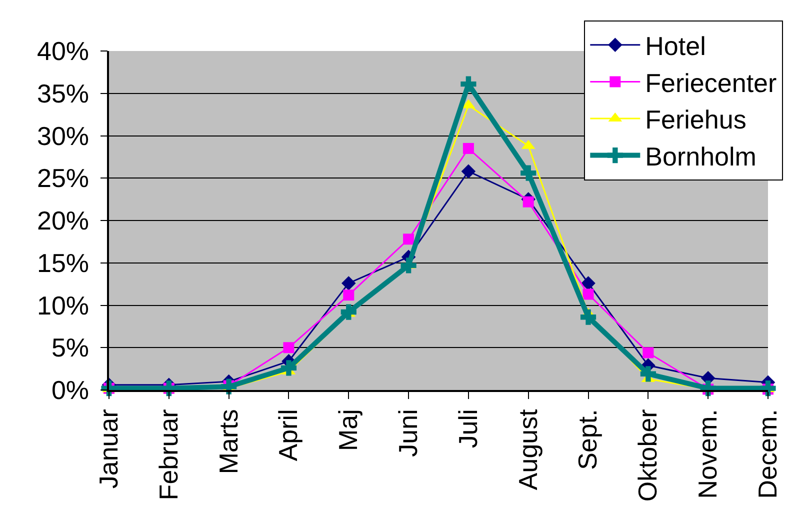  I want to click on y-tick-label: 35%, so click(63, 93).